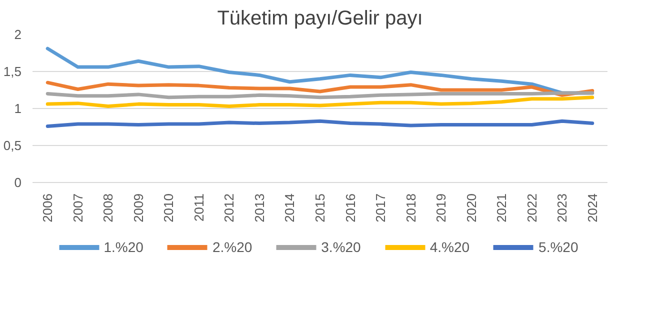 The width and height of the screenshot is (654, 332). I want to click on x-tick-label: 2019, so click(441, 208).